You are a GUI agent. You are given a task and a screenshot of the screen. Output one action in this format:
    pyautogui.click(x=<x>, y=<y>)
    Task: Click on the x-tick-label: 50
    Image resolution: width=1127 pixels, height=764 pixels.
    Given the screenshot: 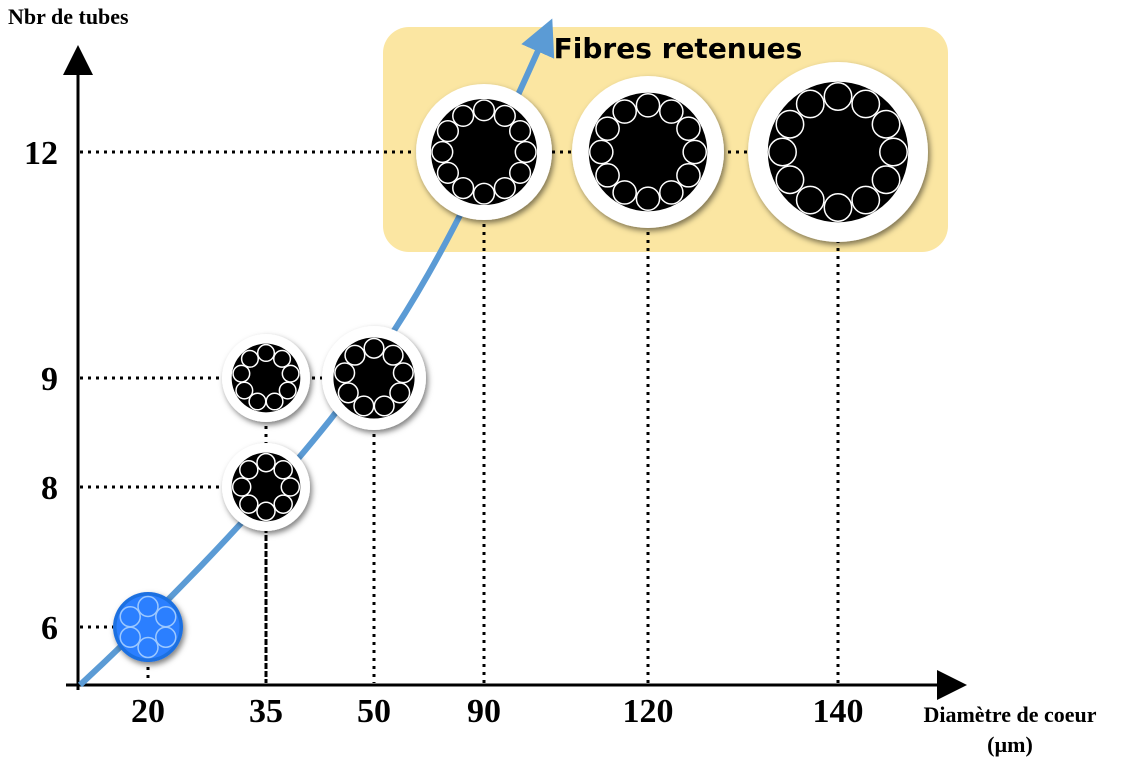 What is the action you would take?
    pyautogui.click(x=374, y=711)
    